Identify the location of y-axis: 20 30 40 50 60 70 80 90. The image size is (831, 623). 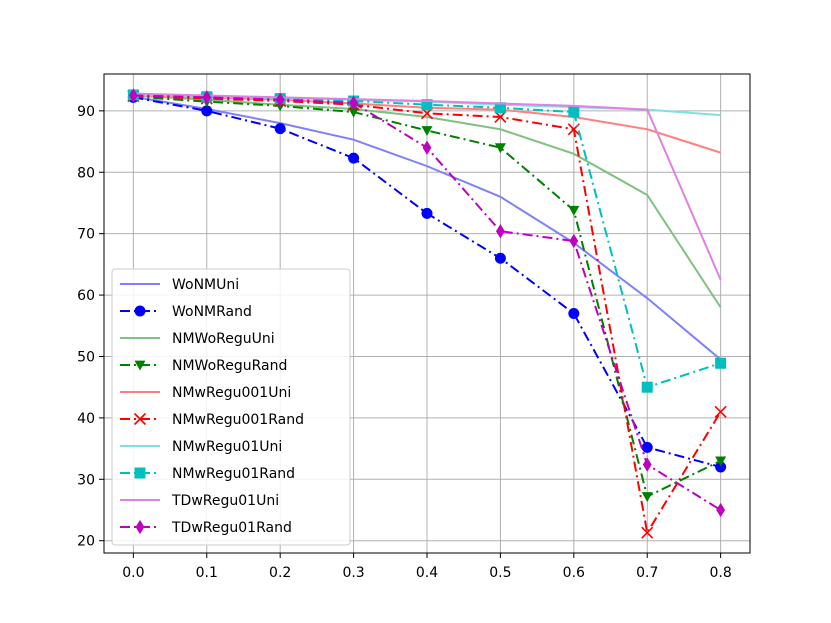
(90, 327).